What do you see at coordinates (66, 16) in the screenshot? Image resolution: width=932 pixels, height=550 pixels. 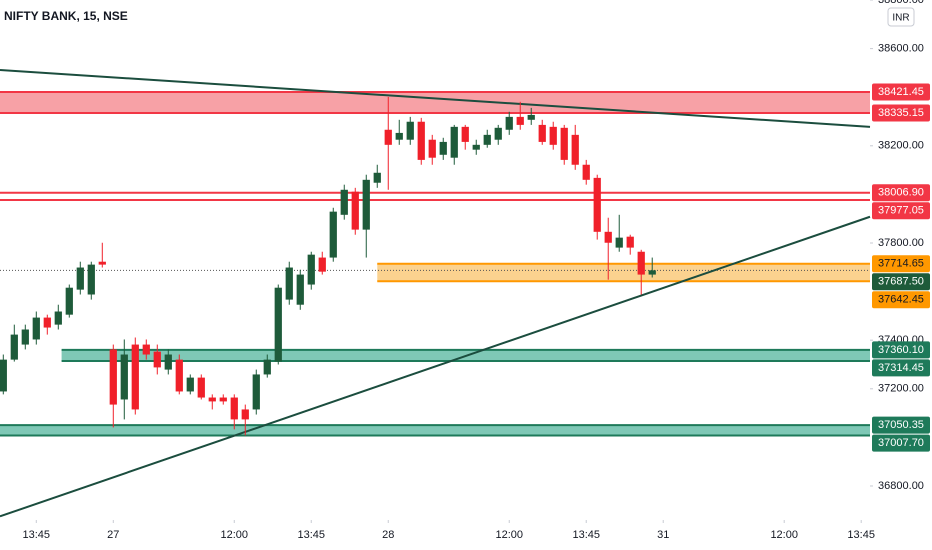 I see `chart-title: NIFTY BANK, 15, NSE` at bounding box center [66, 16].